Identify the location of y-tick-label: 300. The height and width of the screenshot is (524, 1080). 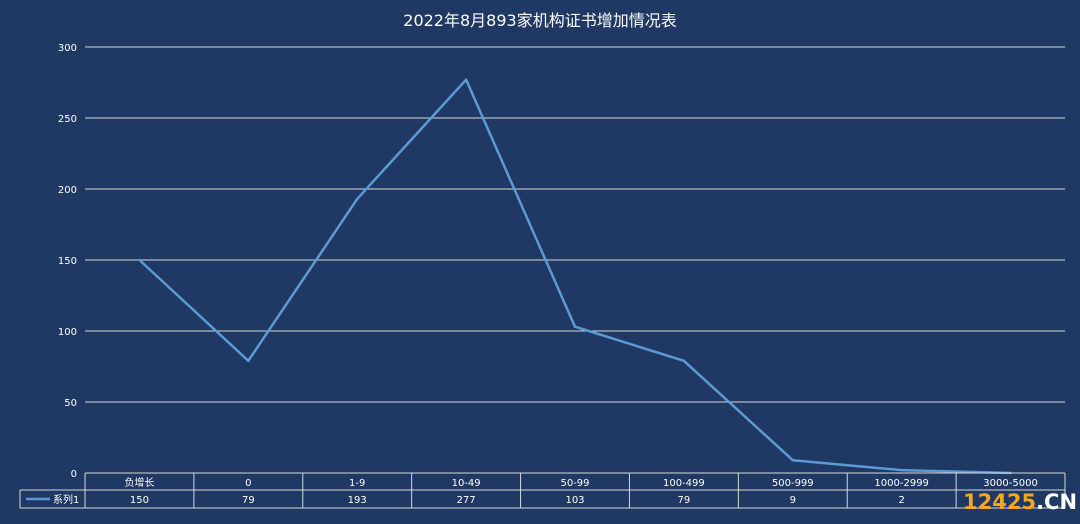
(67, 48).